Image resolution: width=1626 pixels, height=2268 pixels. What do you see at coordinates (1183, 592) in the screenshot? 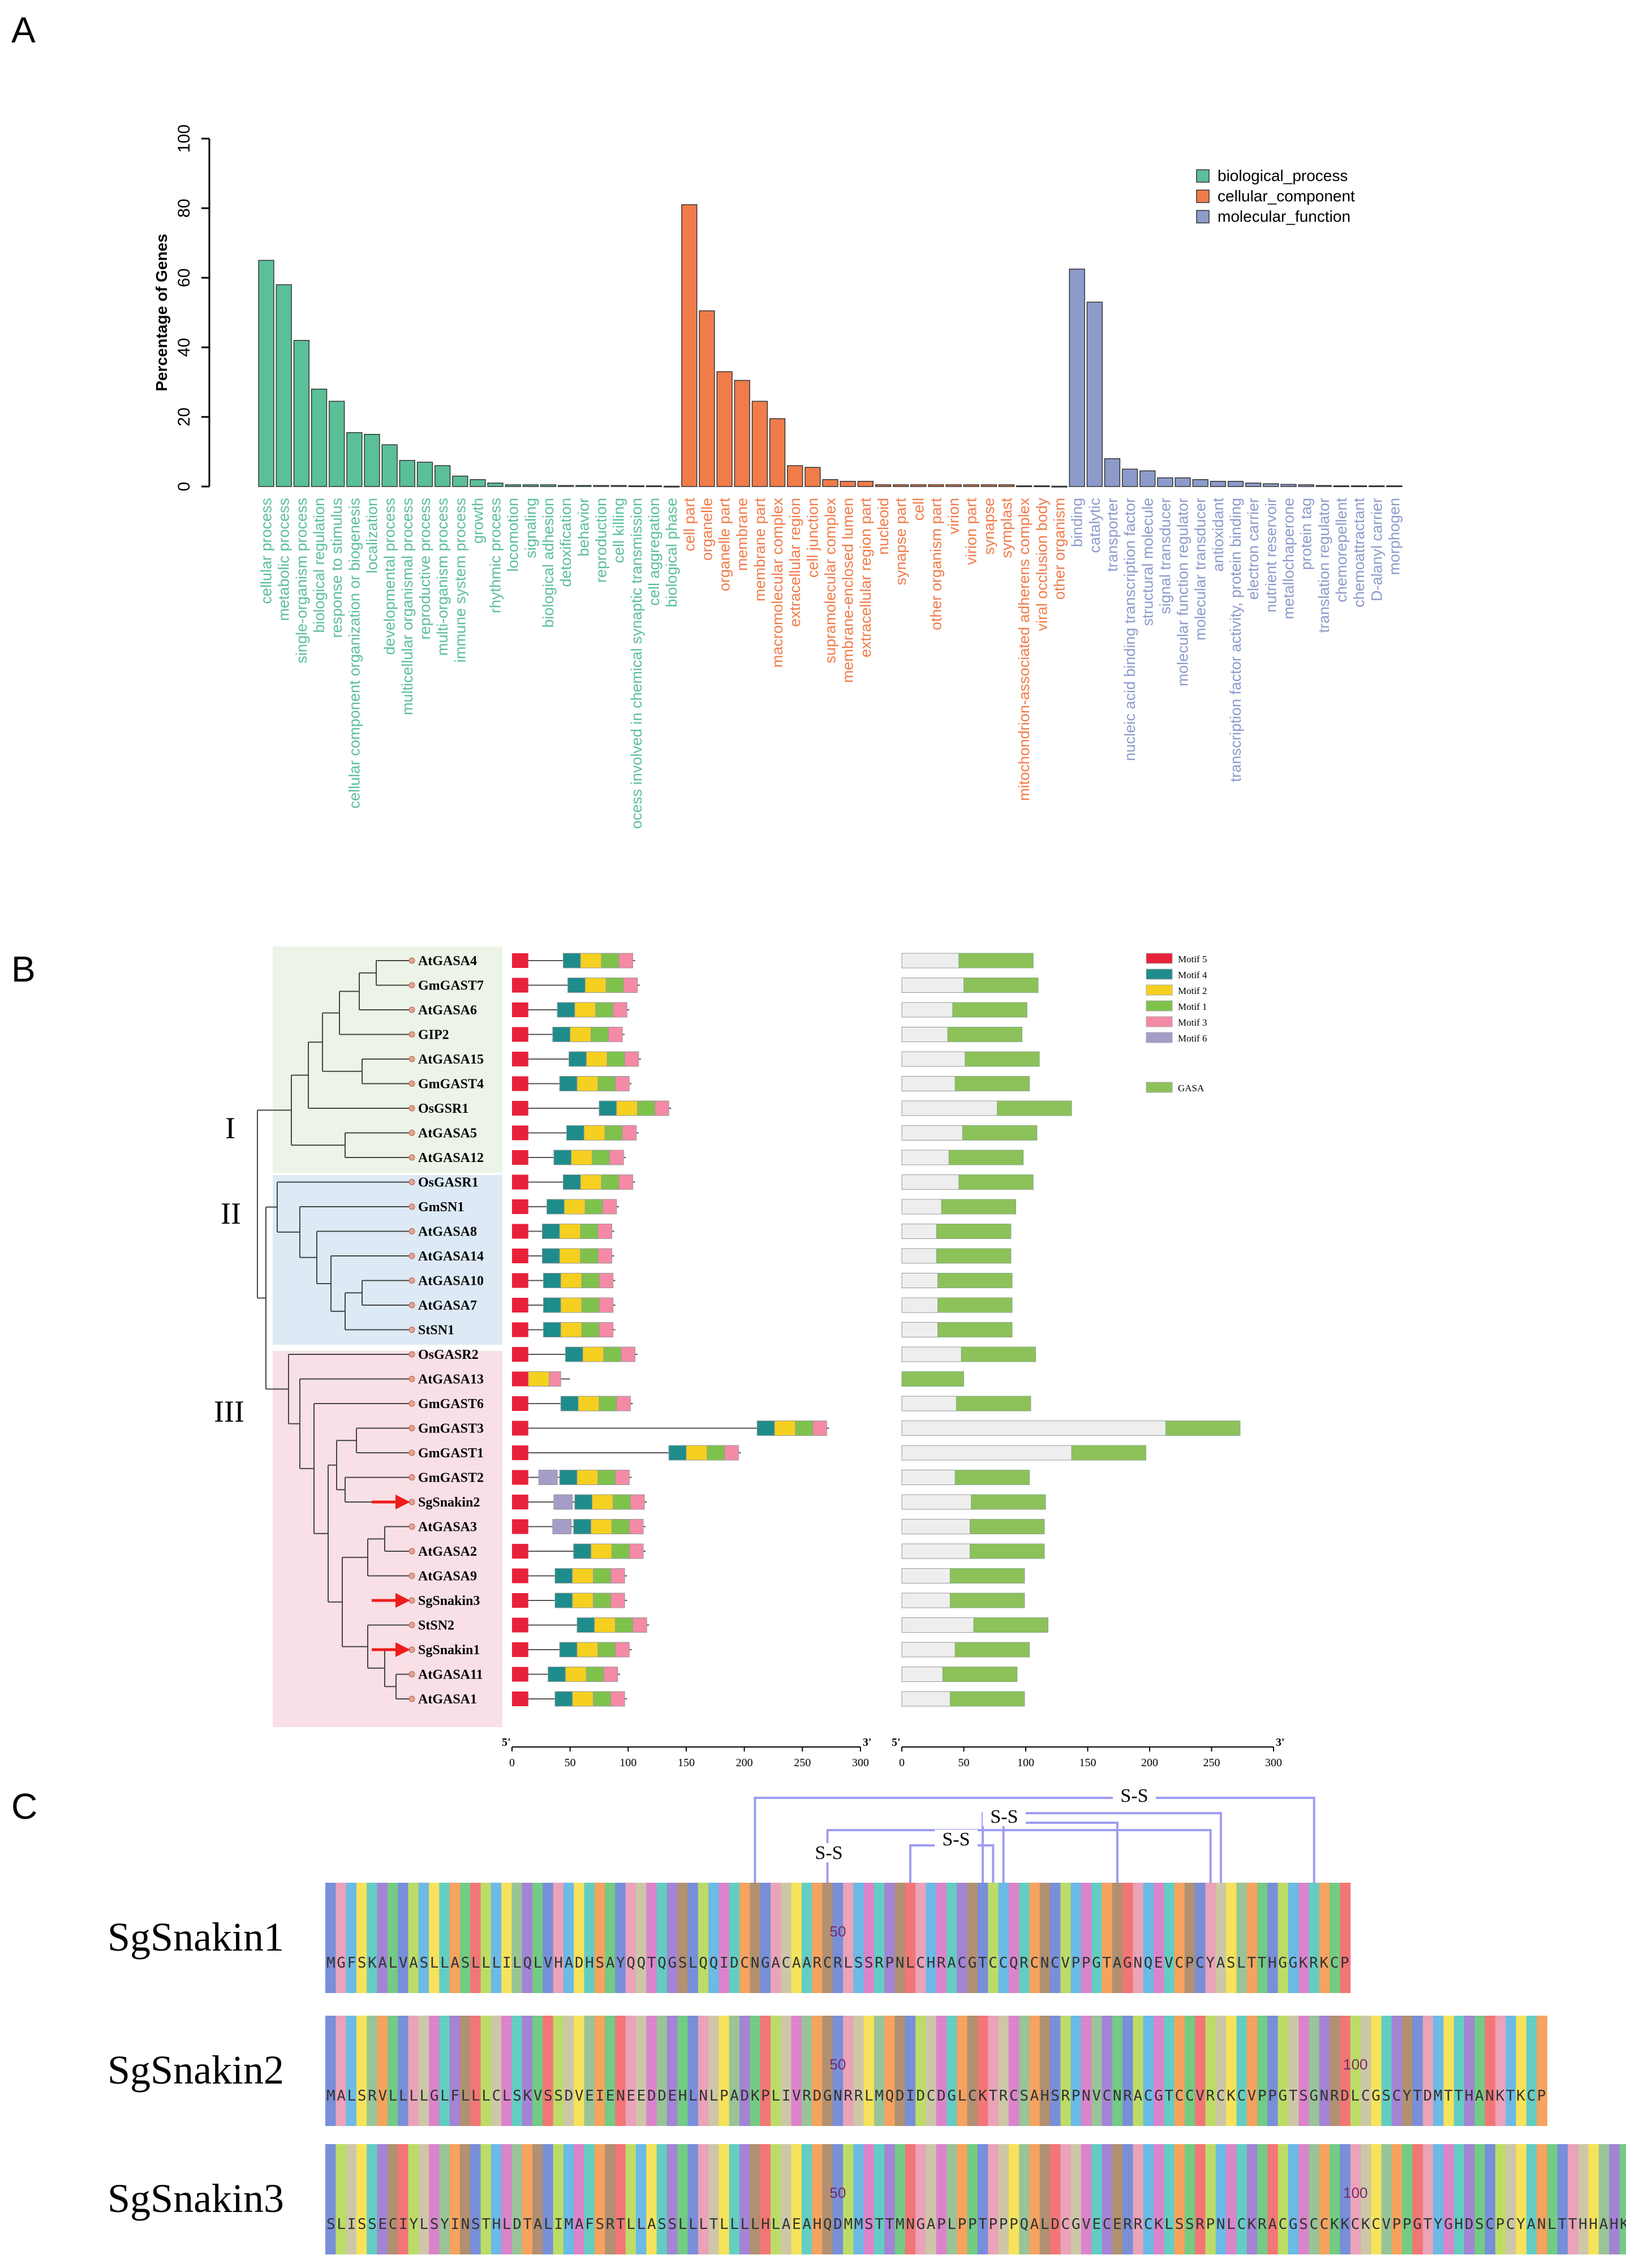
I see `category-label: molecular function regulator` at bounding box center [1183, 592].